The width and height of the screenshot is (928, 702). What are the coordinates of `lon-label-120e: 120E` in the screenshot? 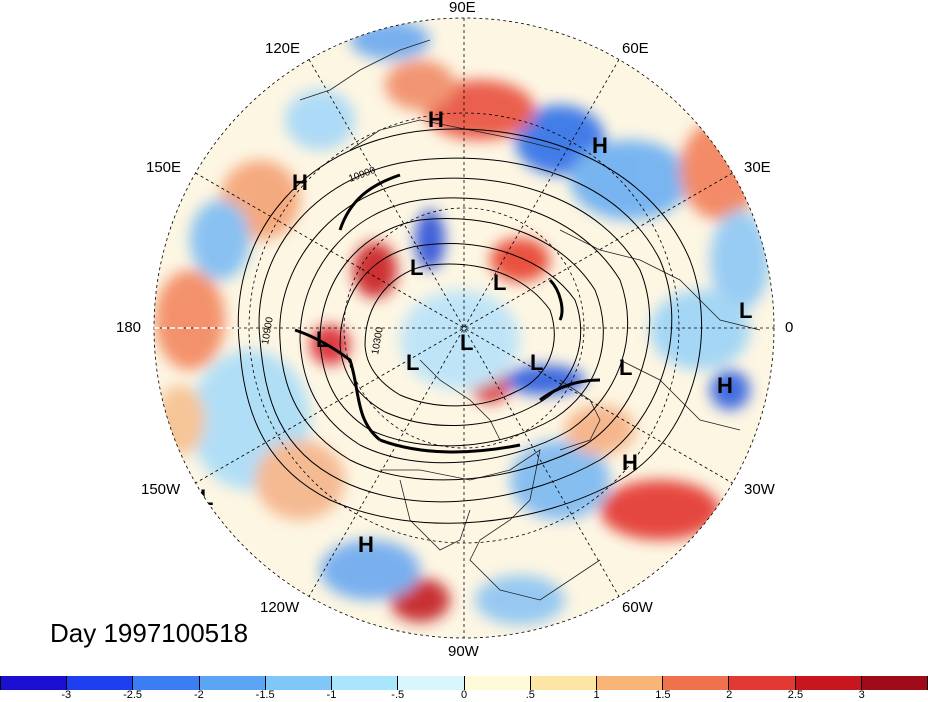 It's located at (283, 48).